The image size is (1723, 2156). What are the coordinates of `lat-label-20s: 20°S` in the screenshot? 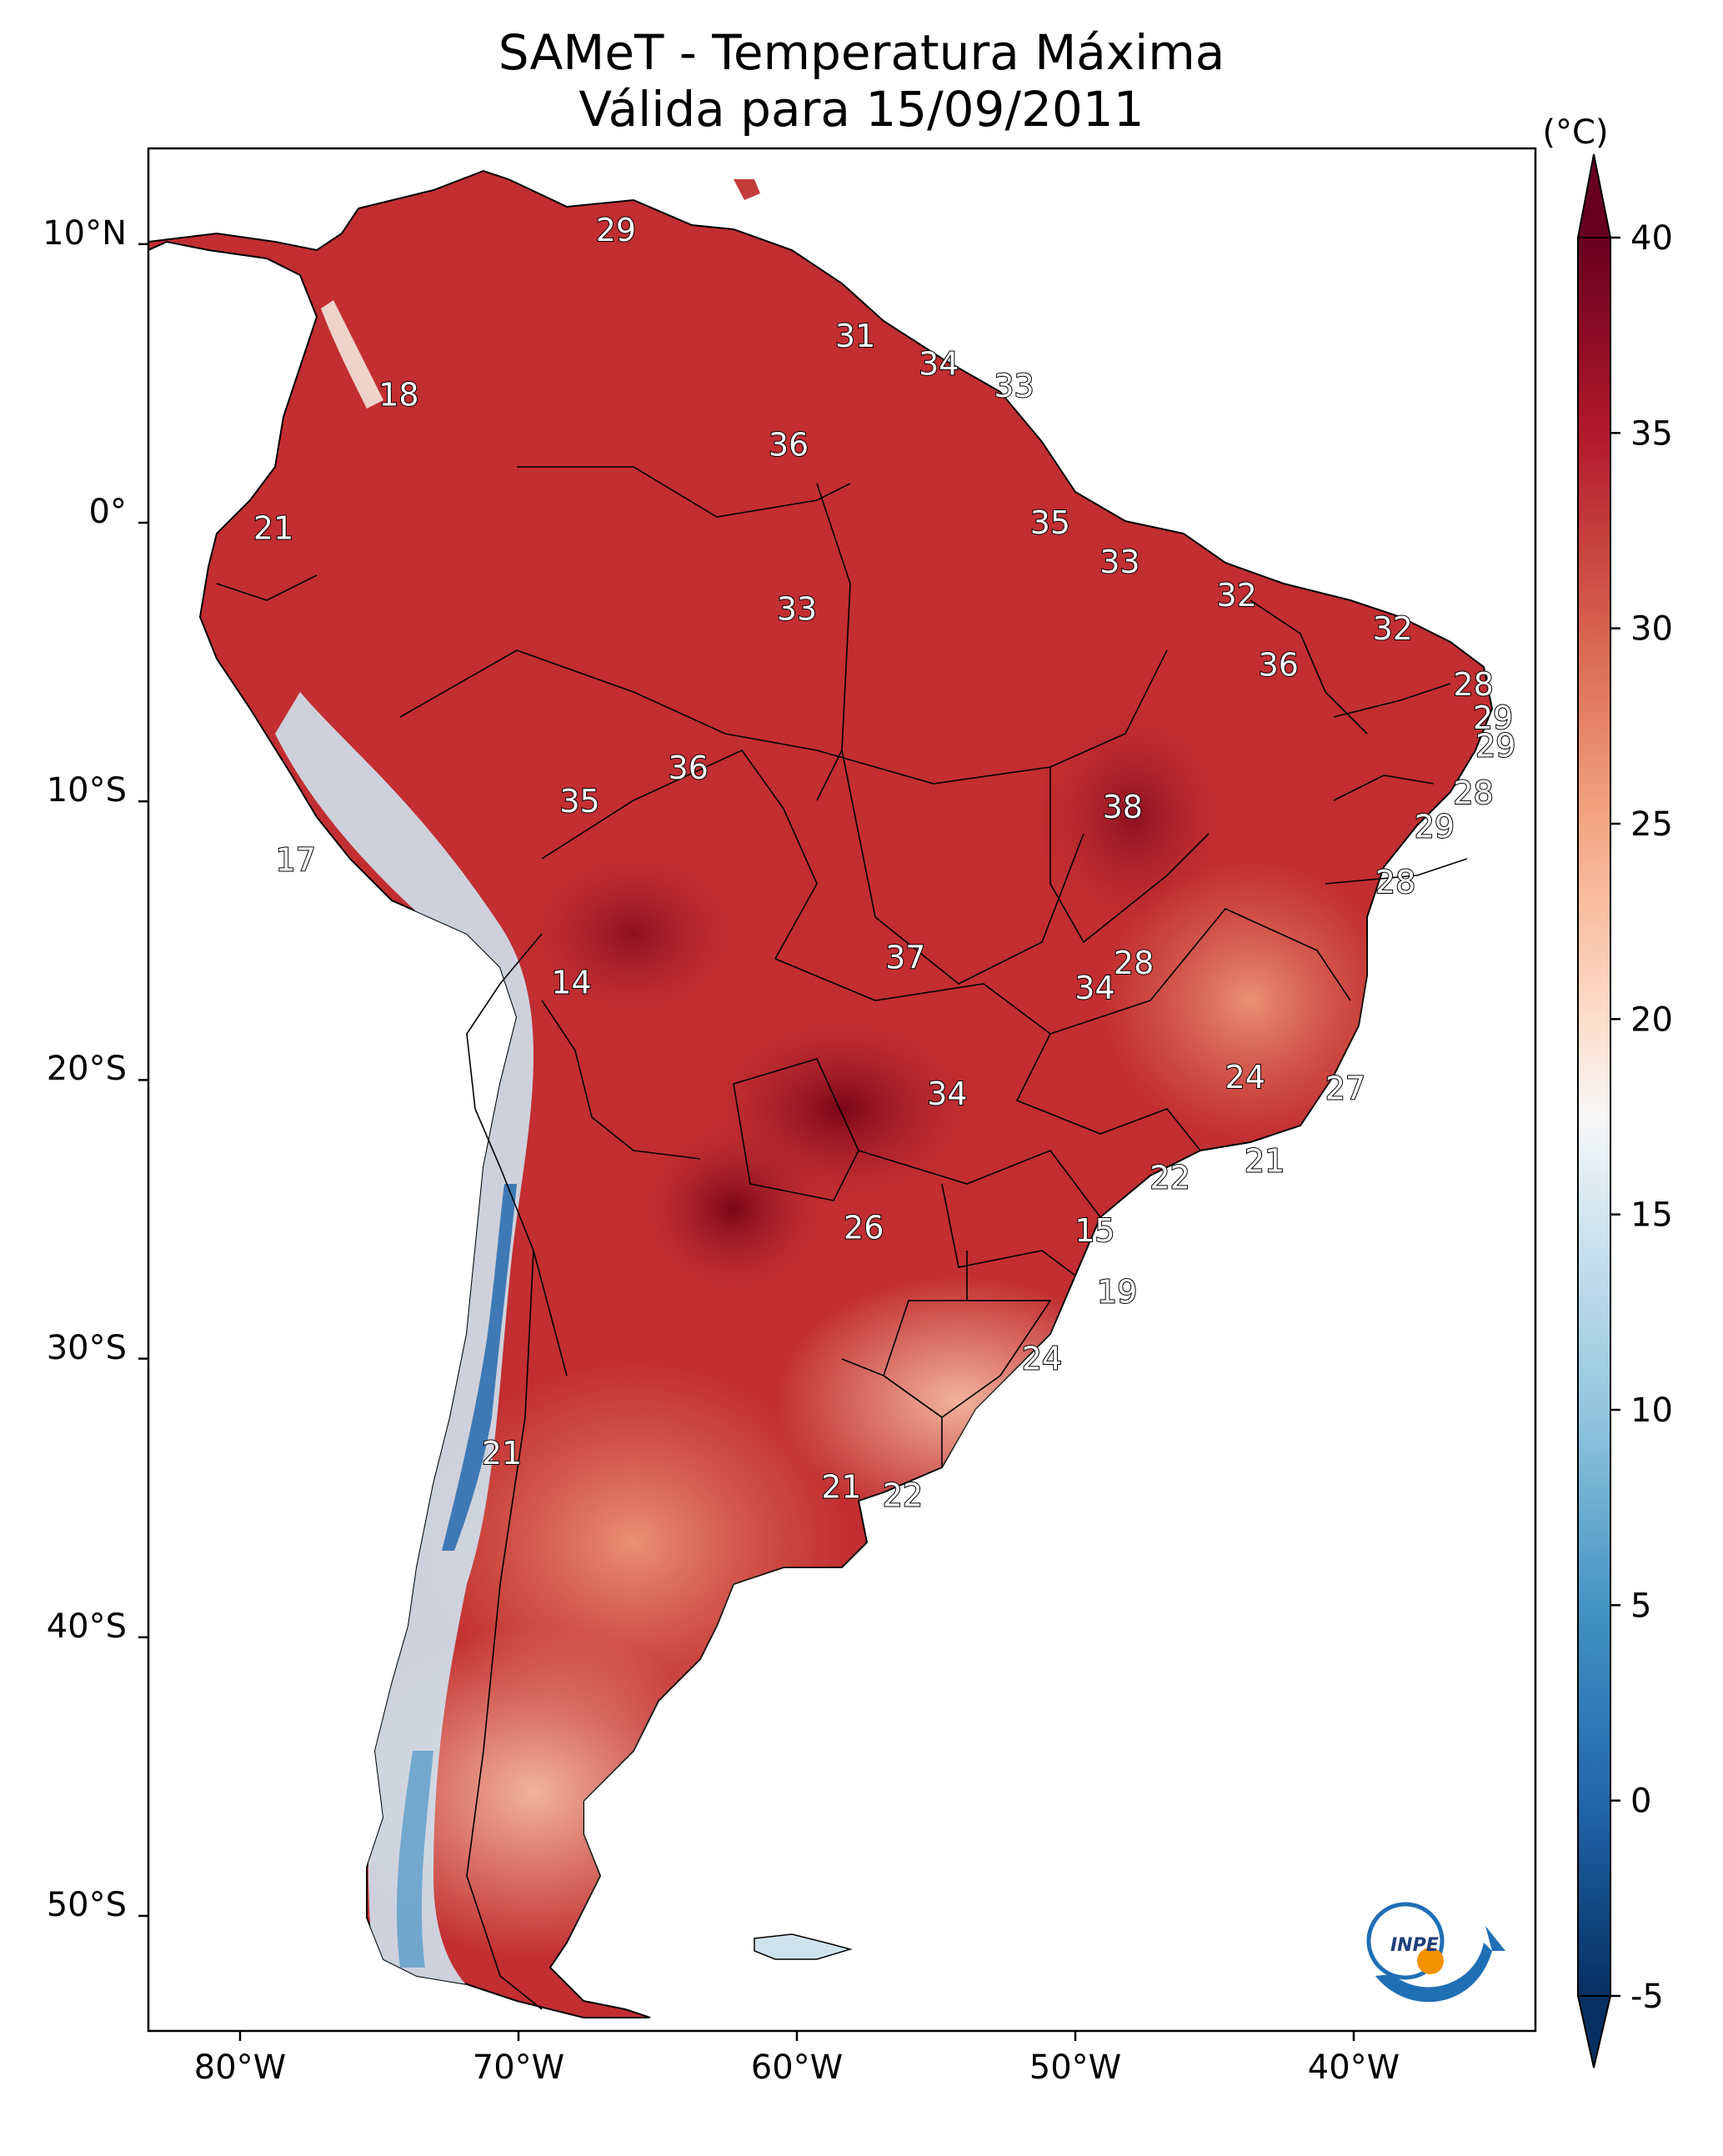 It's located at (87, 1069).